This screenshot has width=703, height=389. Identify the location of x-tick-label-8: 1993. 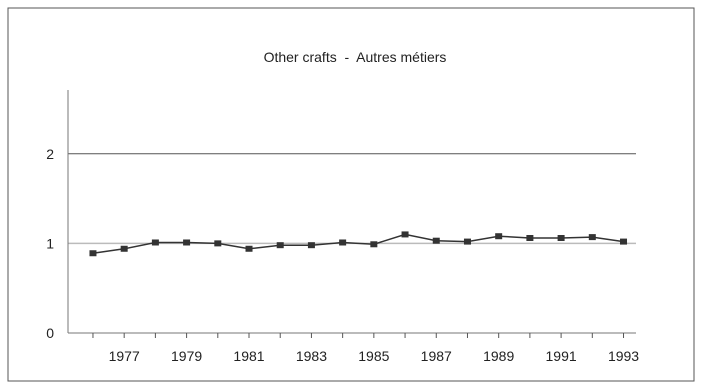
(623, 356).